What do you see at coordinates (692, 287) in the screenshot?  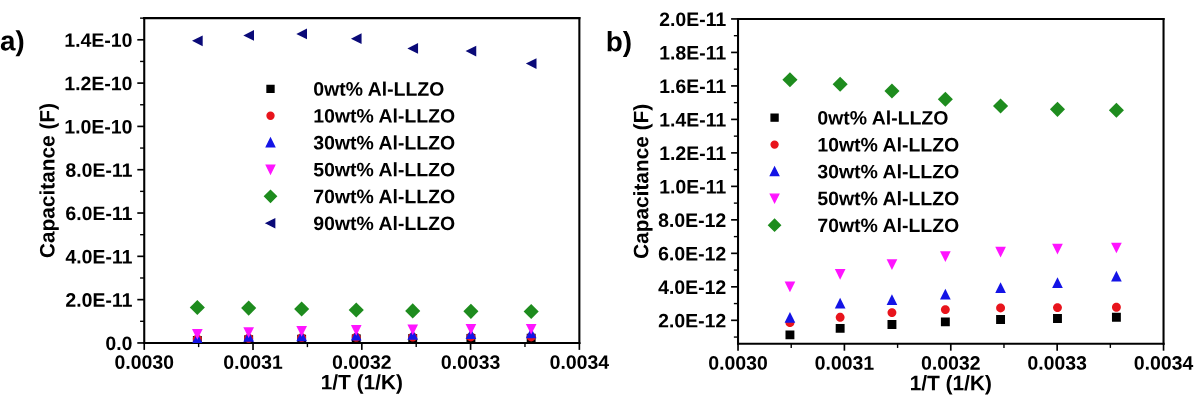 I see `y-tick-label: 4.0E-12` at bounding box center [692, 287].